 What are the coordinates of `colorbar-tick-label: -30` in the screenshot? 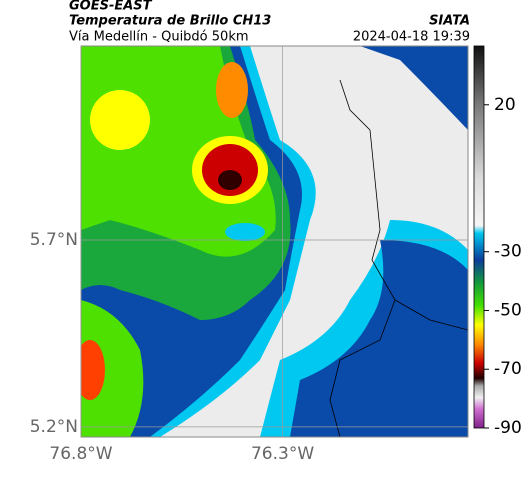 It's located at (508, 252).